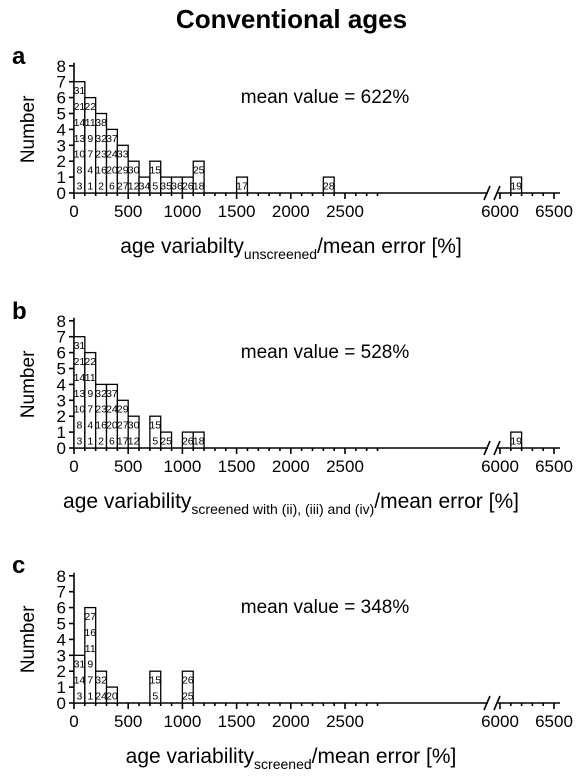  What do you see at coordinates (90, 394) in the screenshot?
I see `sample-id-label: 9` at bounding box center [90, 394].